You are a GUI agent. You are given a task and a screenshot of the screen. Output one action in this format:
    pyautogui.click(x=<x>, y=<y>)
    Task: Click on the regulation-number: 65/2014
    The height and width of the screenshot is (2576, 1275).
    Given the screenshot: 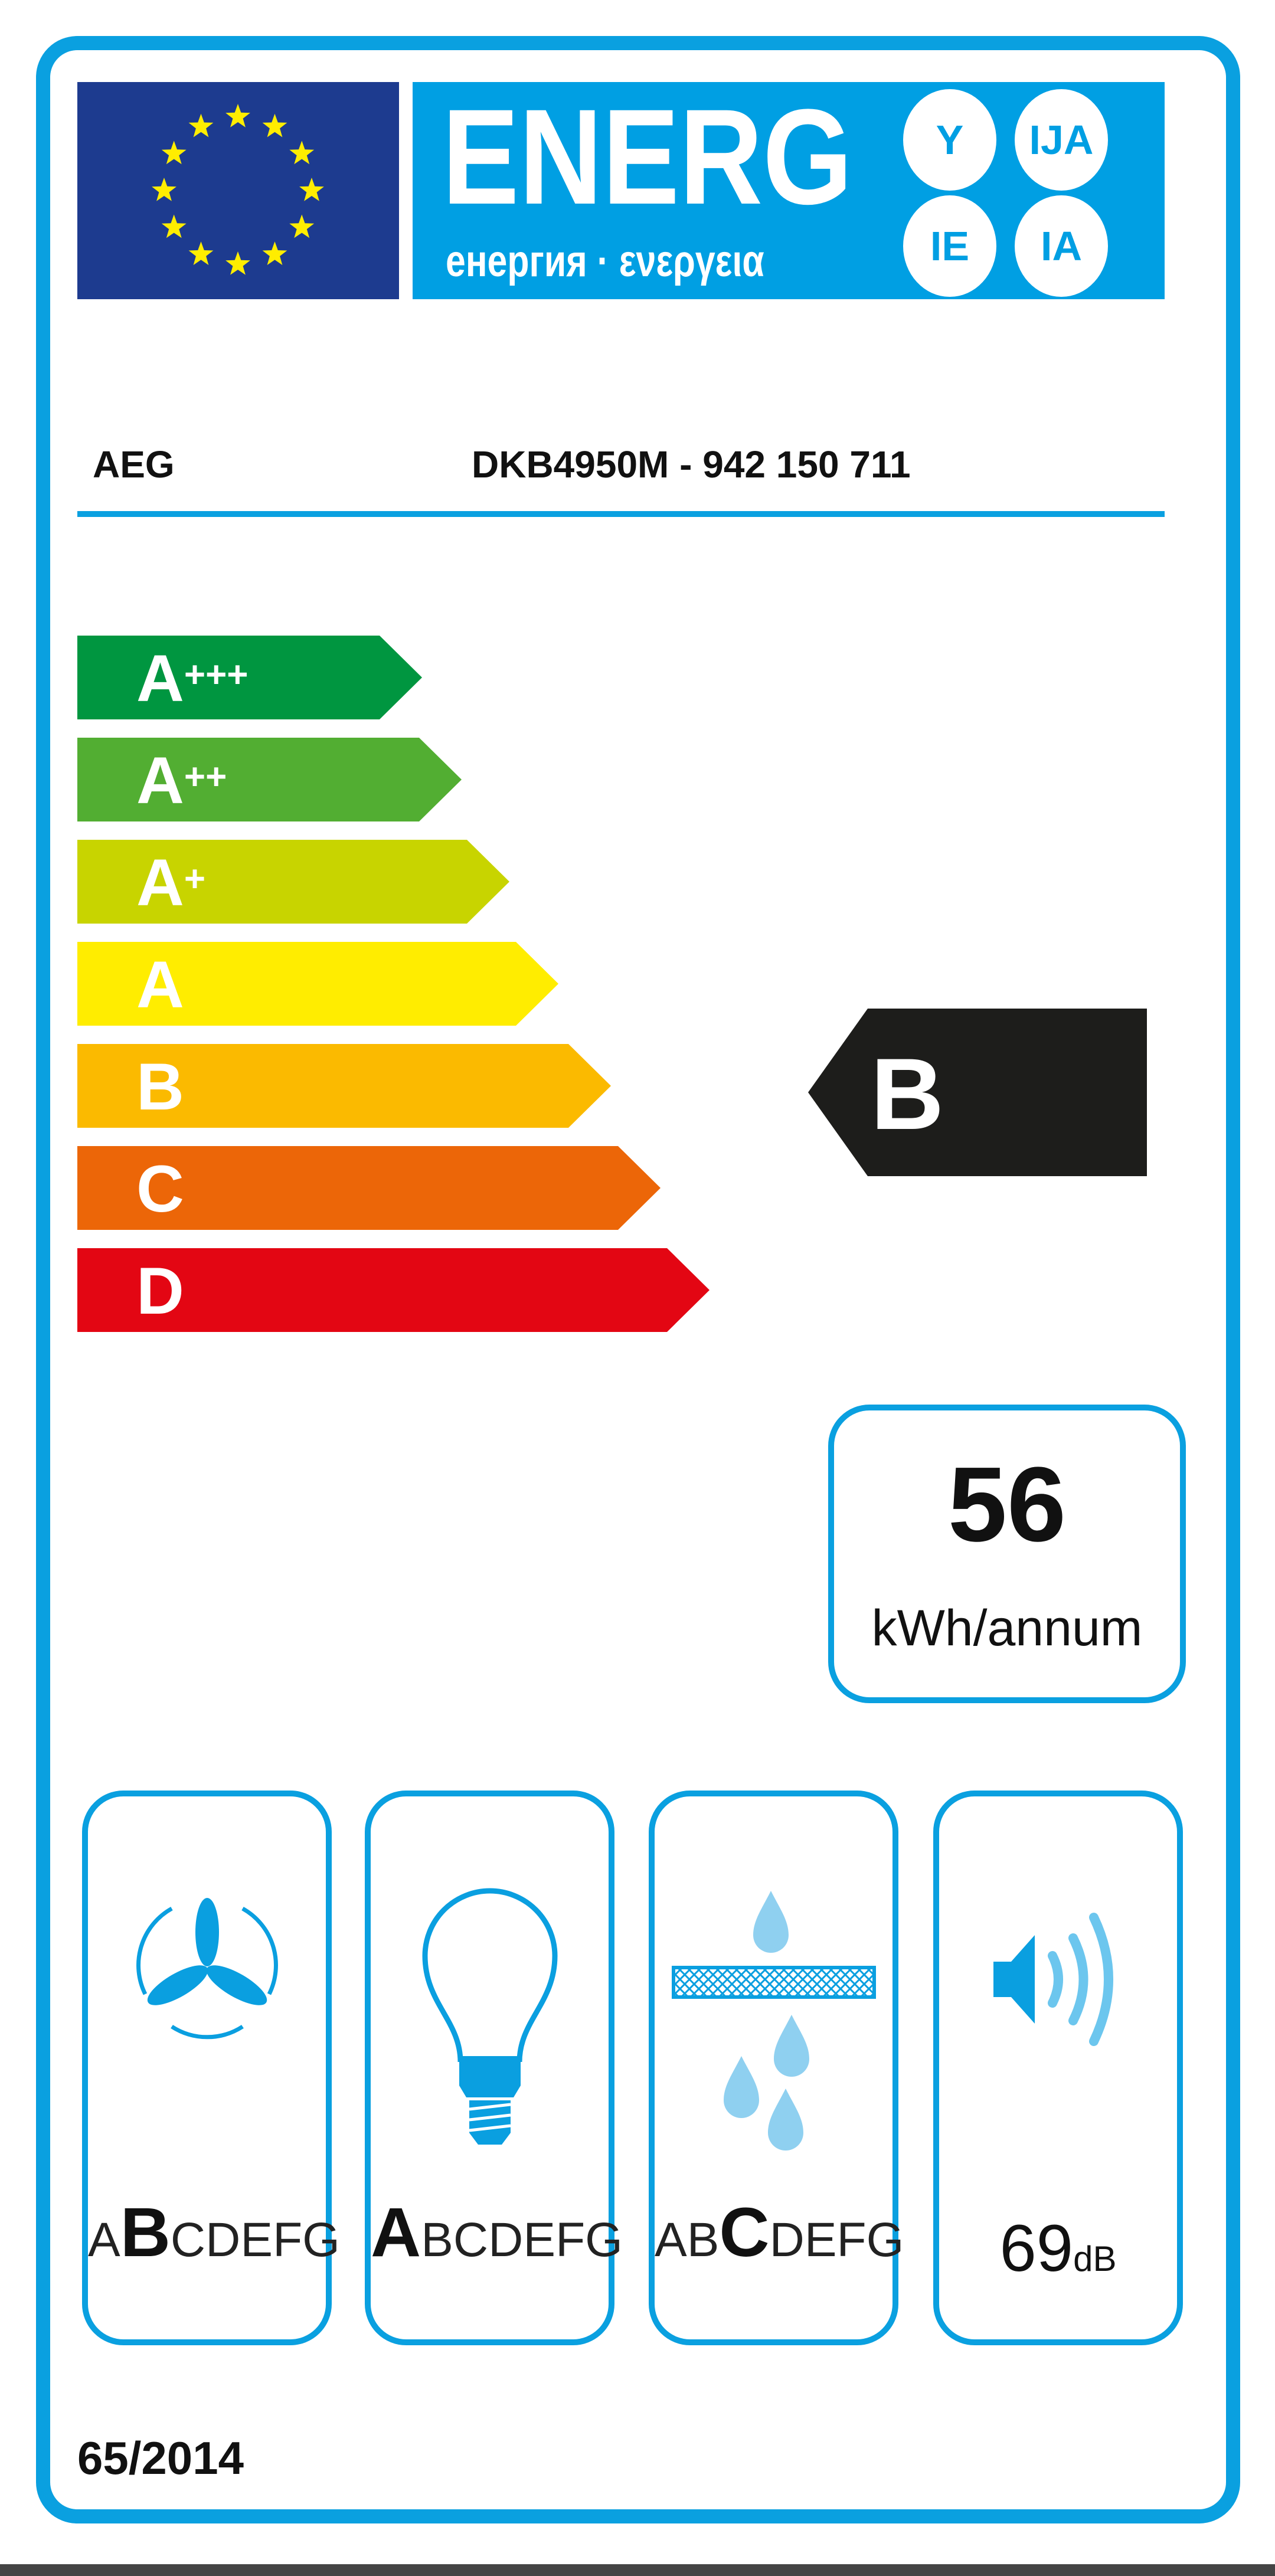 What is the action you would take?
    pyautogui.click(x=160, y=2458)
    